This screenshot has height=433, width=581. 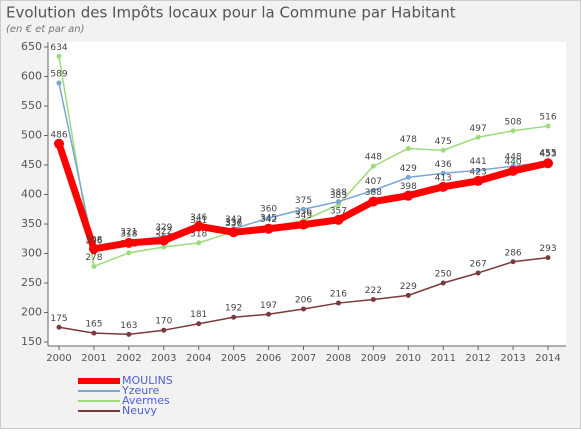 I want to click on x-tick-label: 2013, so click(x=512, y=358).